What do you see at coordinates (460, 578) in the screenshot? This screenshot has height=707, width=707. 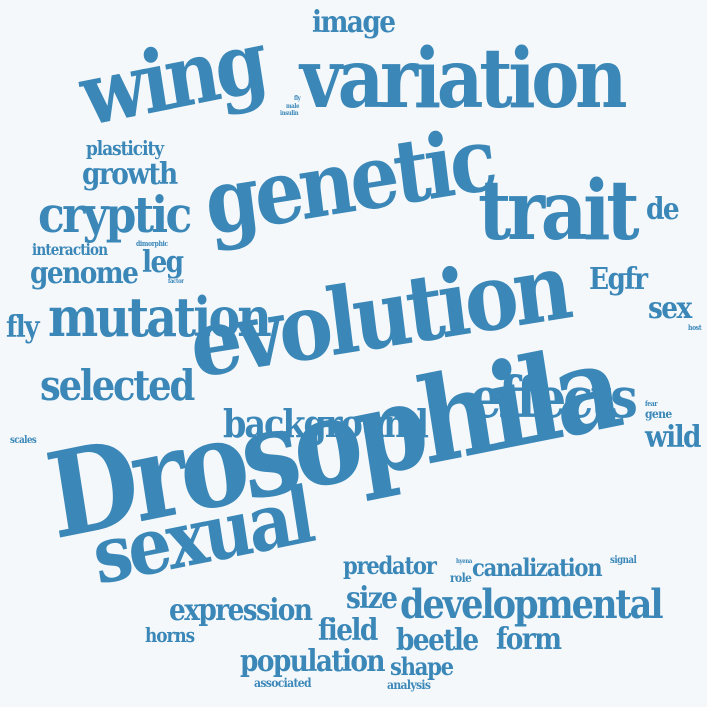 I see `cloud-word: role` at bounding box center [460, 578].